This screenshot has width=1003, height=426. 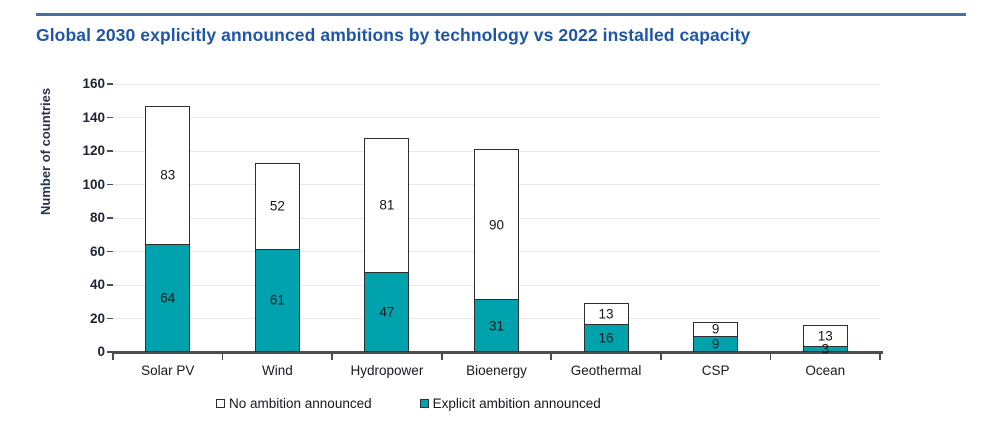 I want to click on explicit-value-label: 64, so click(x=168, y=298).